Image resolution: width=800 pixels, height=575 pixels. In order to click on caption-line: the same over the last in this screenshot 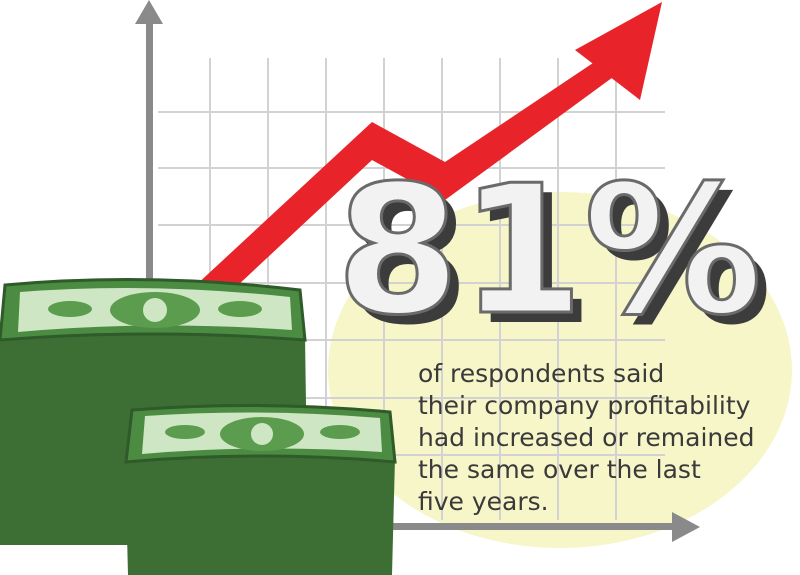, I will do `click(559, 469)`.